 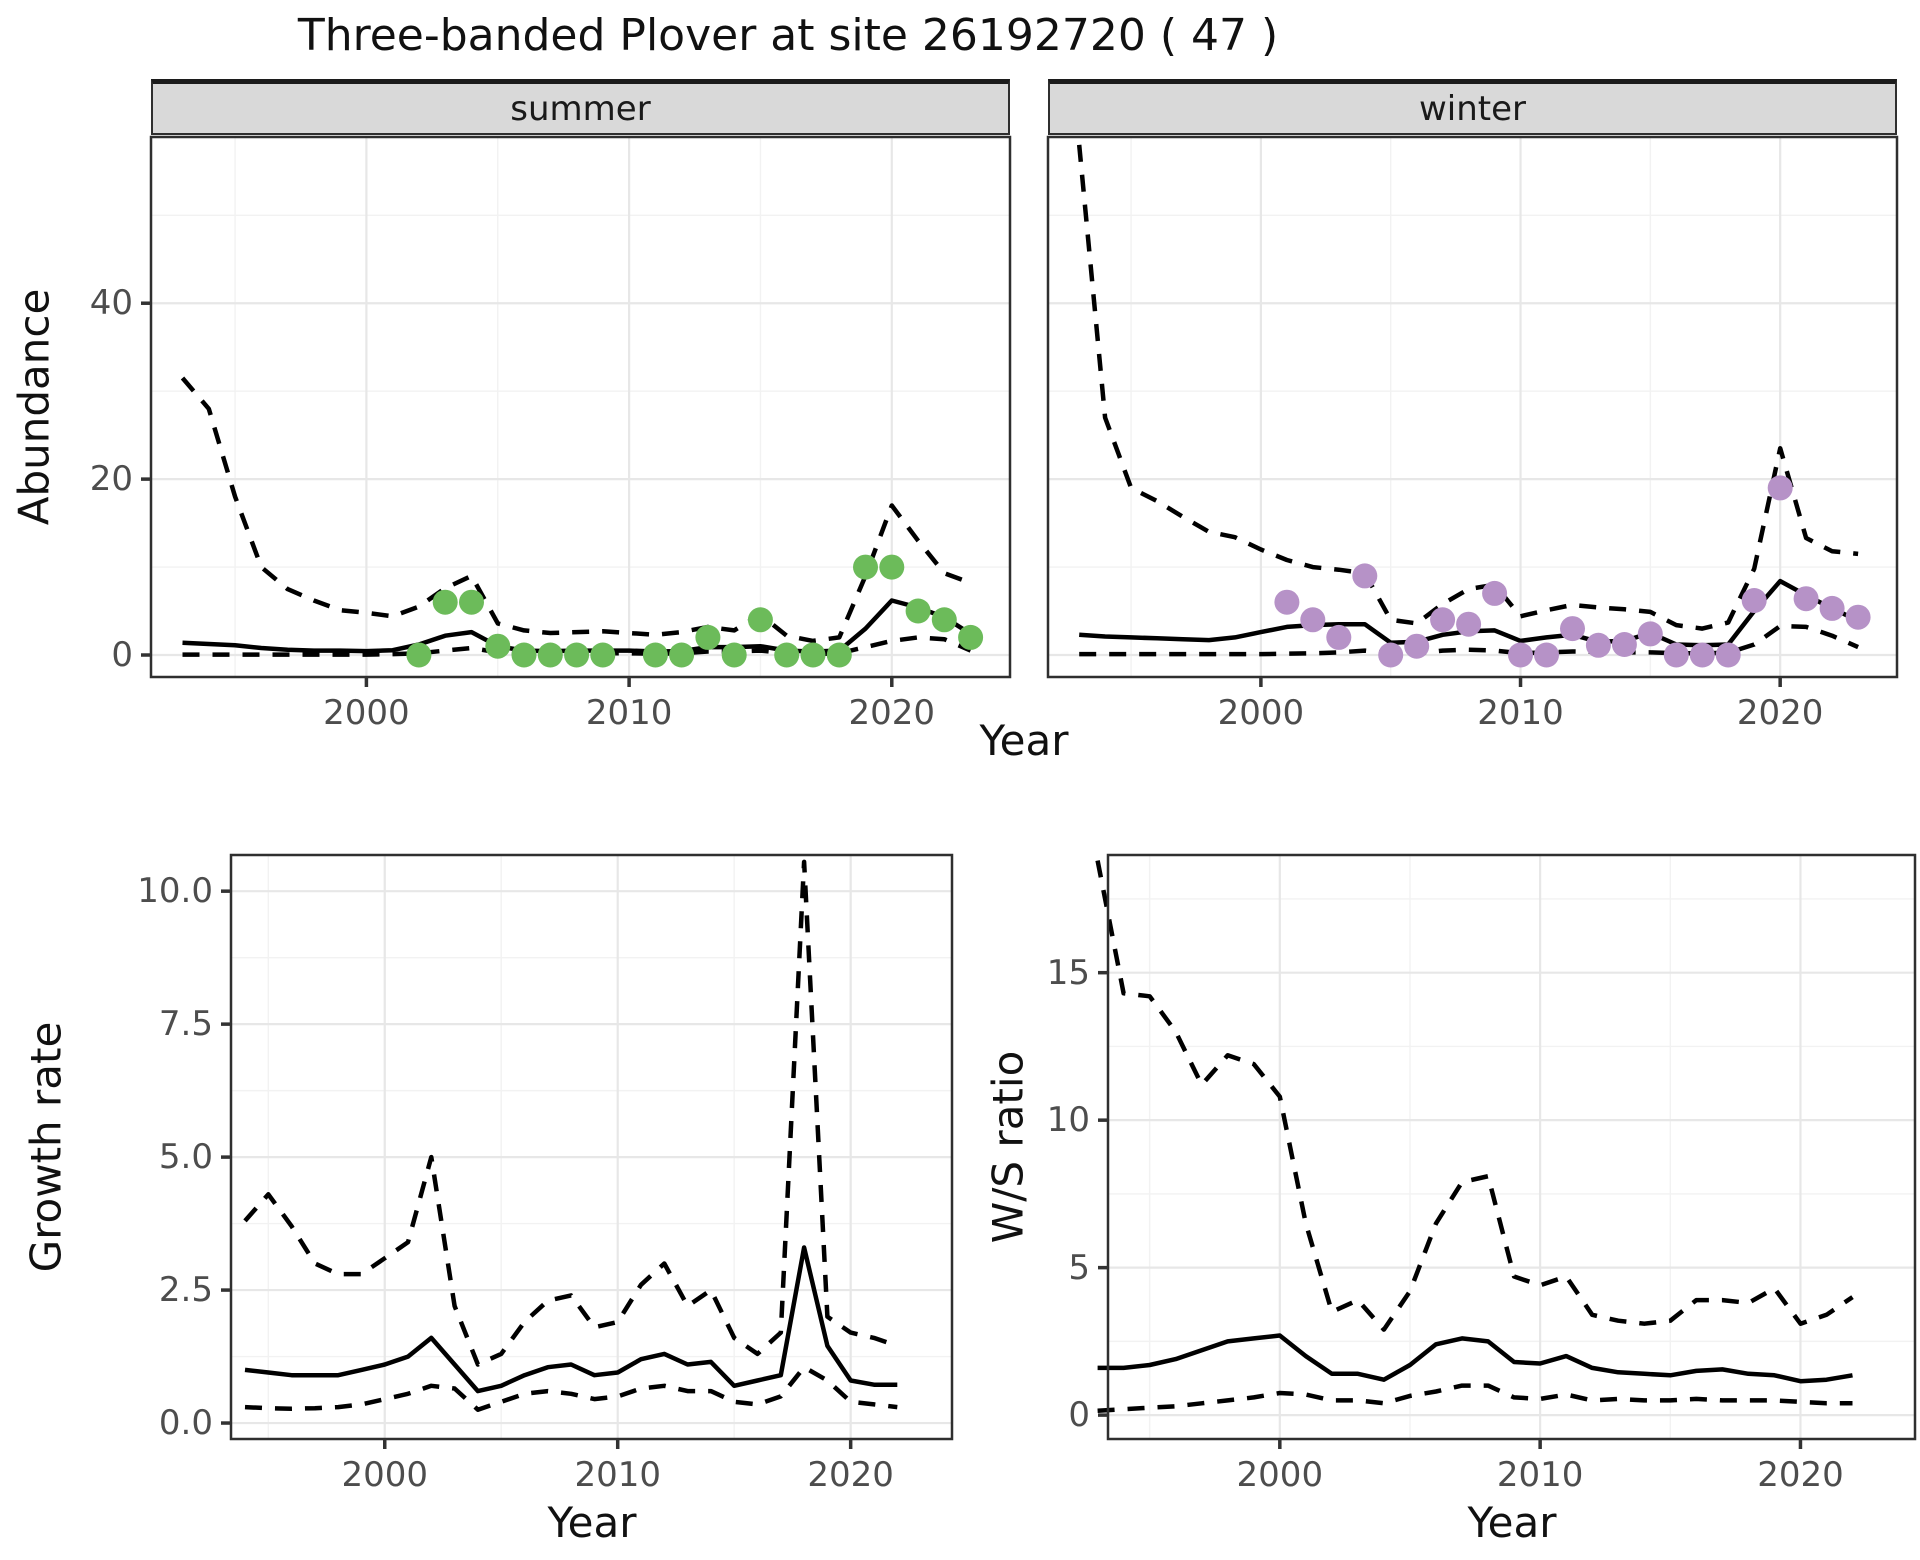 What do you see at coordinates (111, 303) in the screenshot?
I see `y-tick-label: 40` at bounding box center [111, 303].